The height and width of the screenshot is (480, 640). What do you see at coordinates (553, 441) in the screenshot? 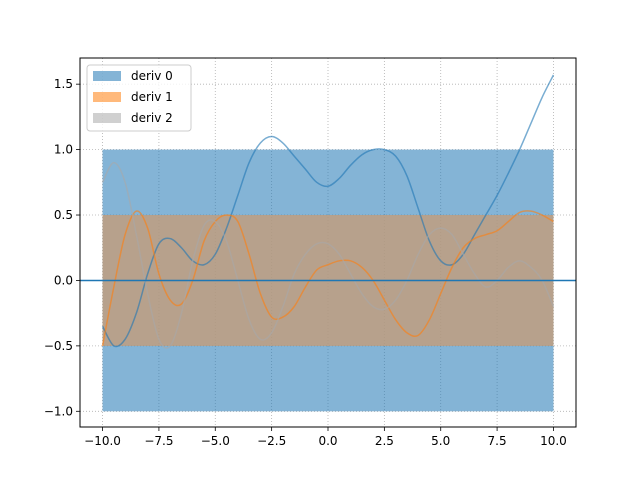
I see `x-tick-label-8: 10.0` at bounding box center [553, 441].